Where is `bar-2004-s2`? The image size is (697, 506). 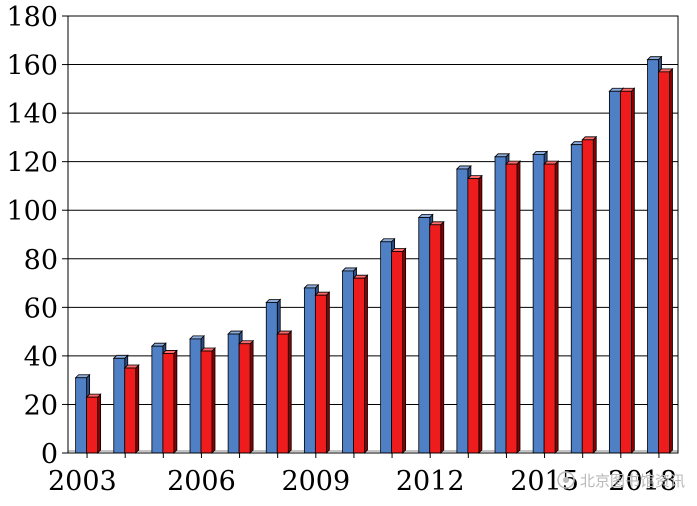
bar-2004-s2 is located at coordinates (131, 409).